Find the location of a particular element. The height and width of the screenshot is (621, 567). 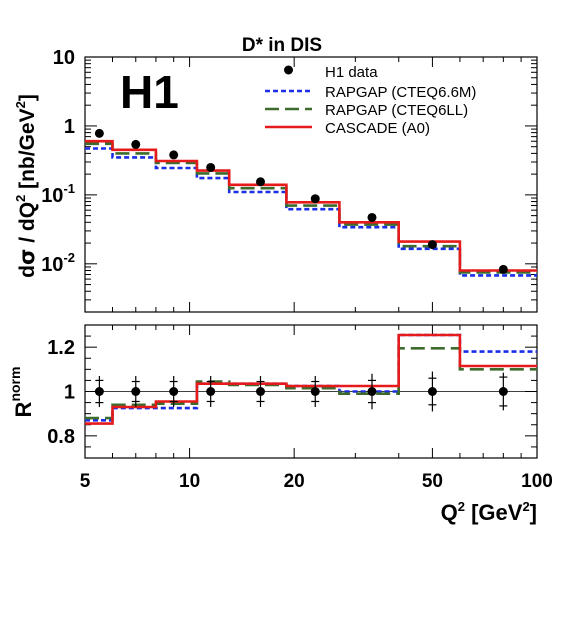

bottom-ylabel-base: R is located at coordinates (23, 409).